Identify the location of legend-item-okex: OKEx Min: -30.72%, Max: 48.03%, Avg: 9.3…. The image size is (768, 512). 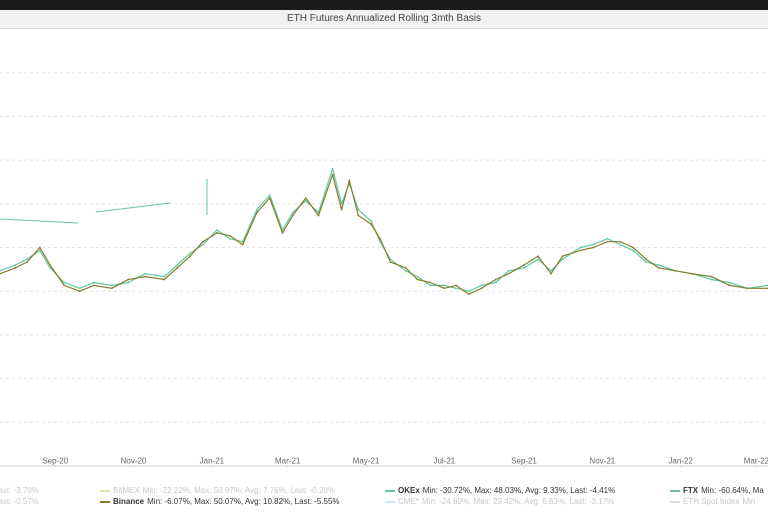
(500, 490).